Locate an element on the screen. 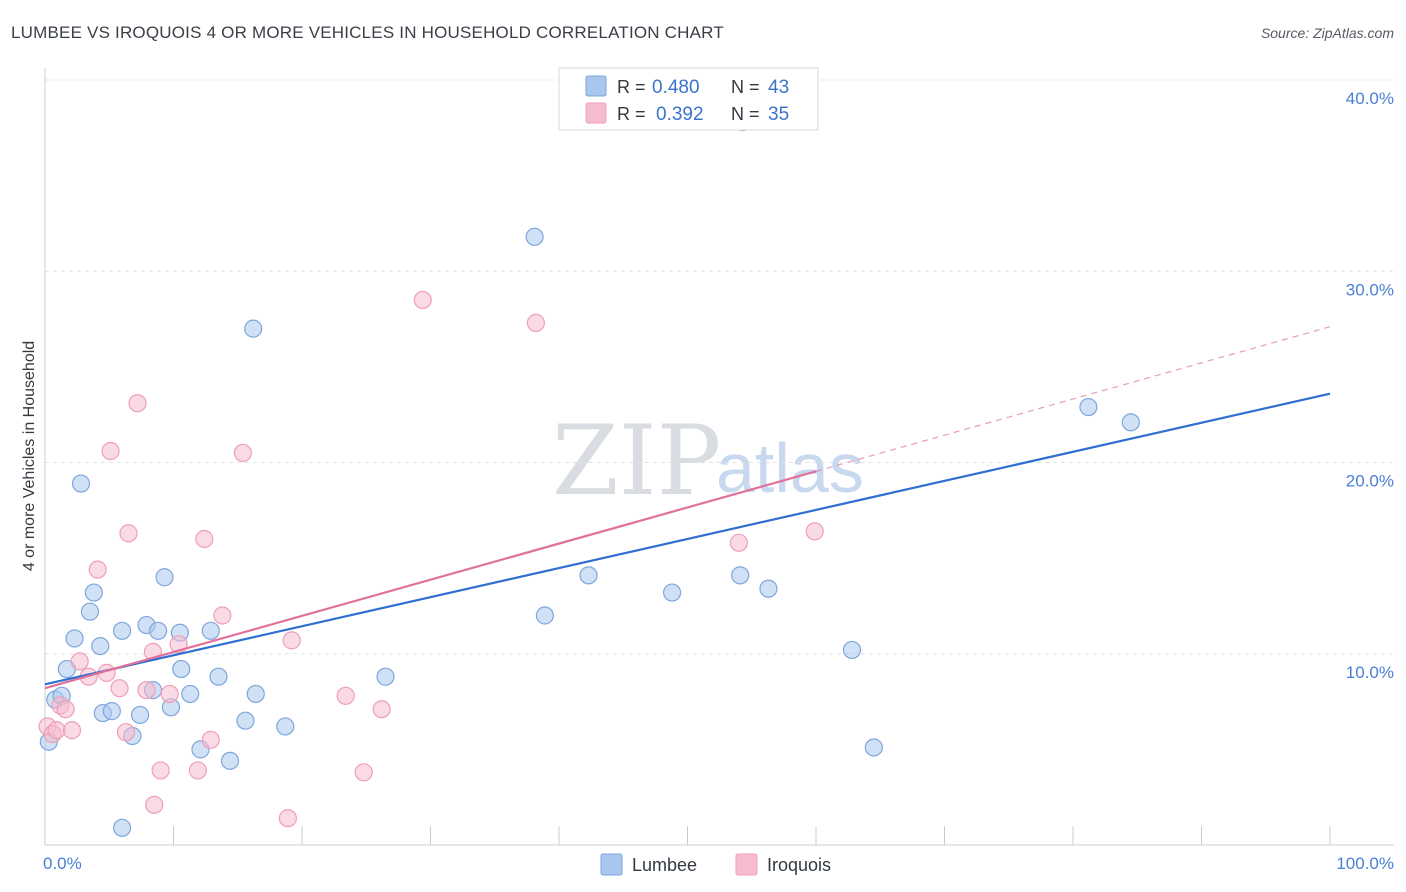 This screenshot has width=1406, height=892. y-tick-label-10: 10.0% is located at coordinates (1370, 672).